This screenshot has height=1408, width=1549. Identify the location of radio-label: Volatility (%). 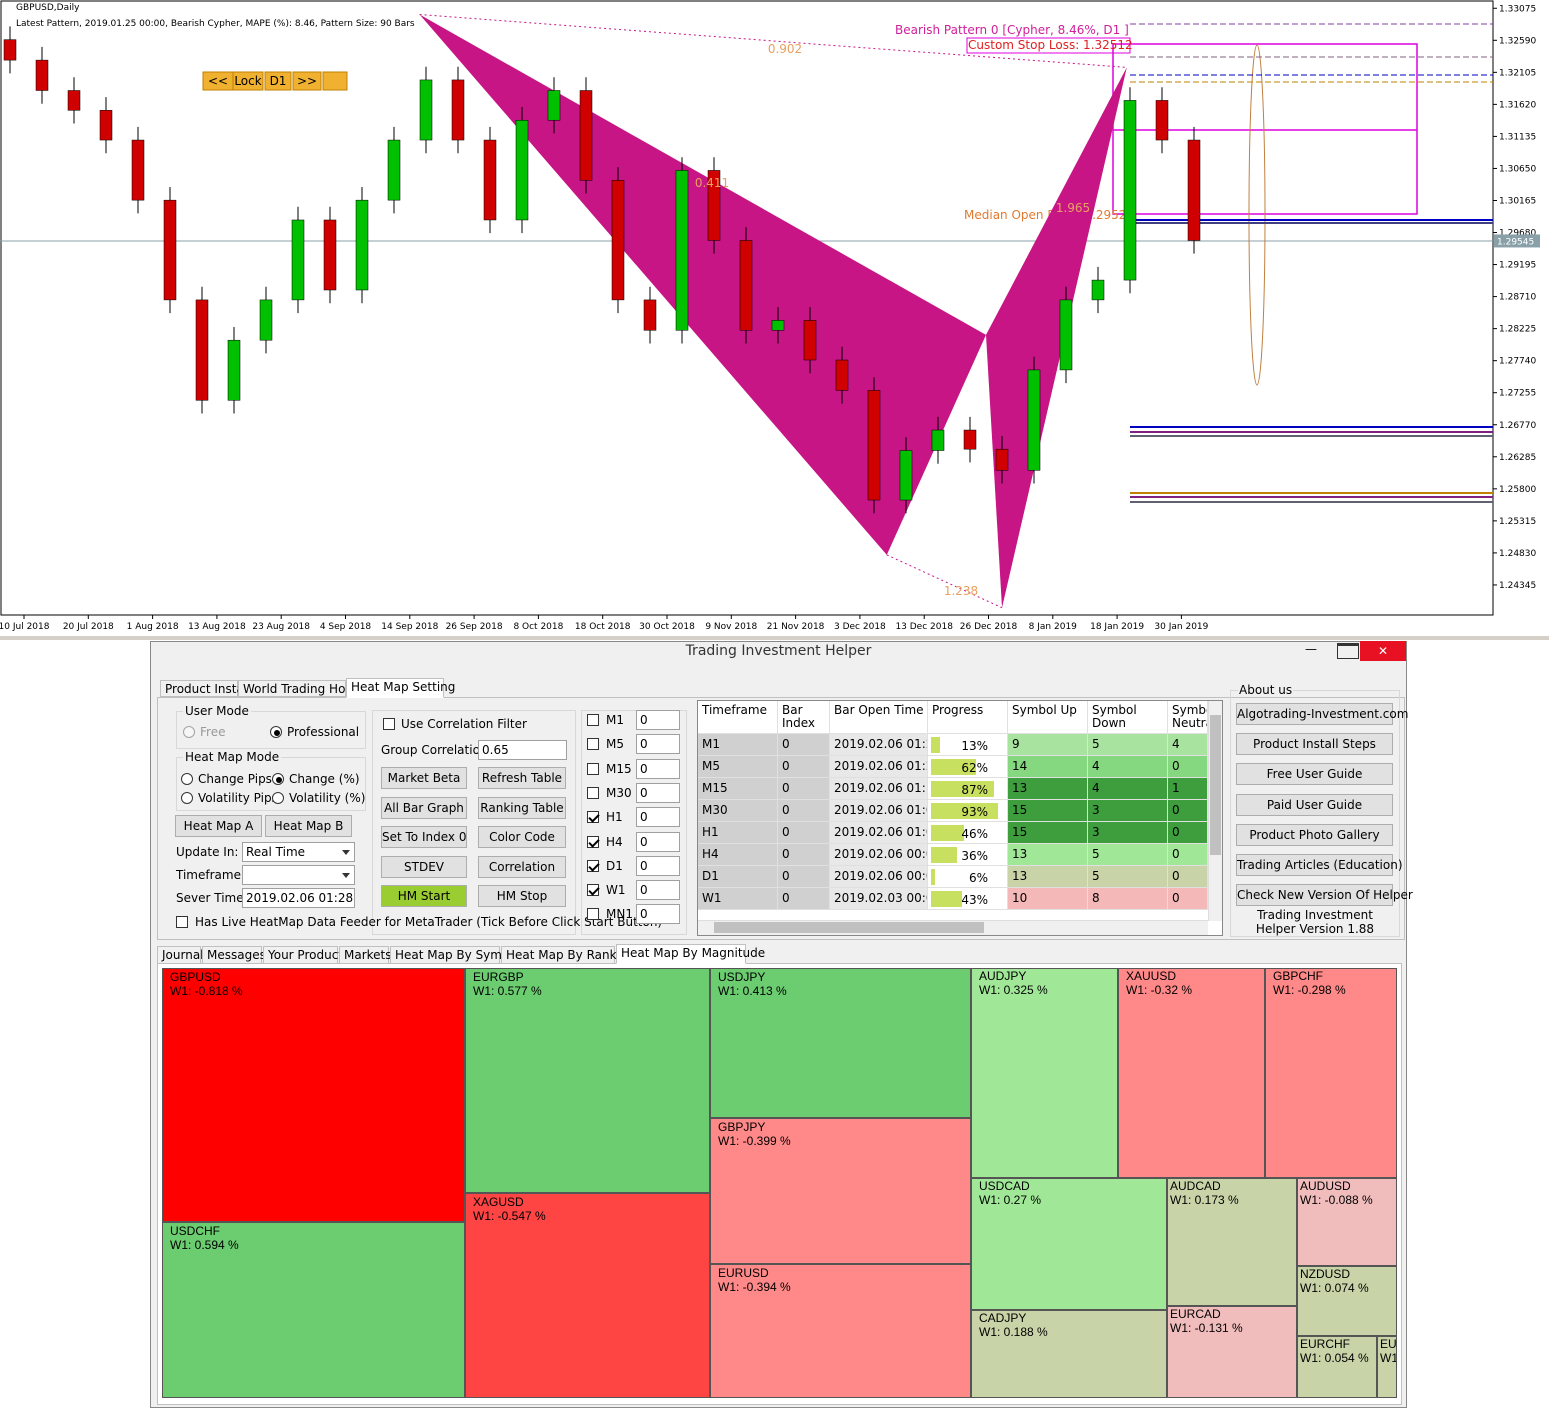
(327, 798).